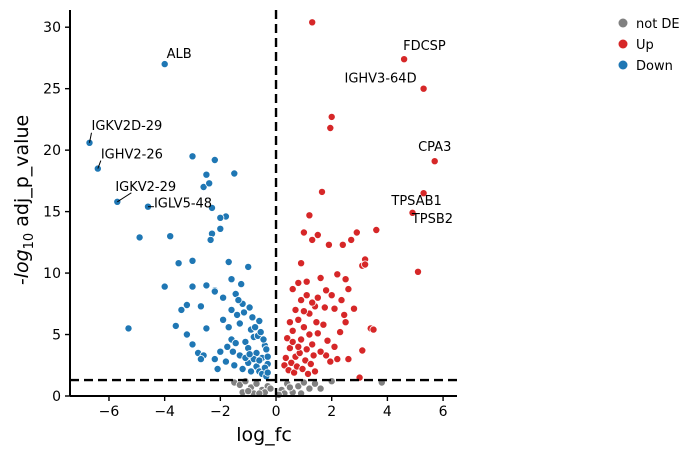 This screenshot has width=692, height=455. What do you see at coordinates (220, 412) in the screenshot?
I see `x-tick-label: −2` at bounding box center [220, 412].